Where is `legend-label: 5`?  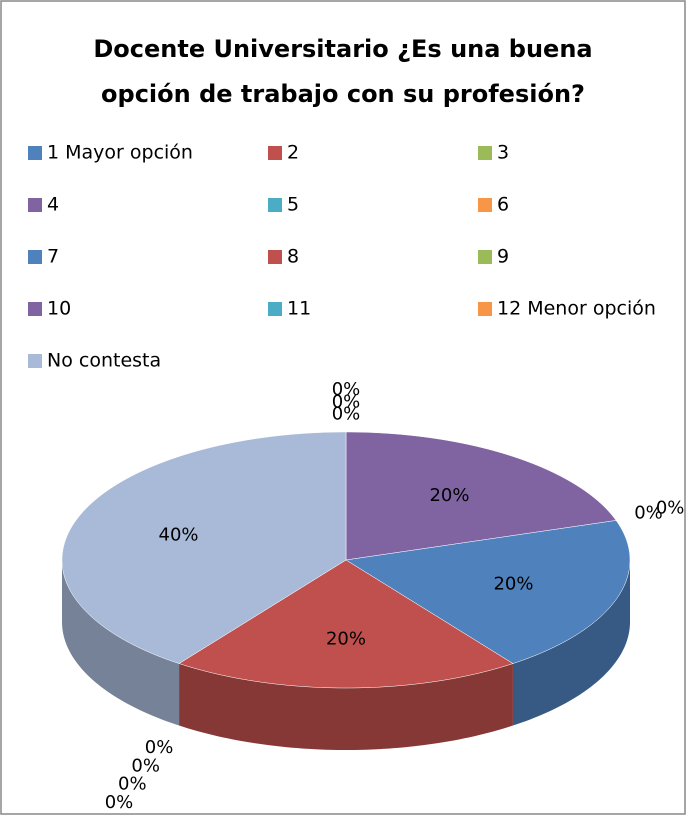 legend-label: 5 is located at coordinates (293, 205).